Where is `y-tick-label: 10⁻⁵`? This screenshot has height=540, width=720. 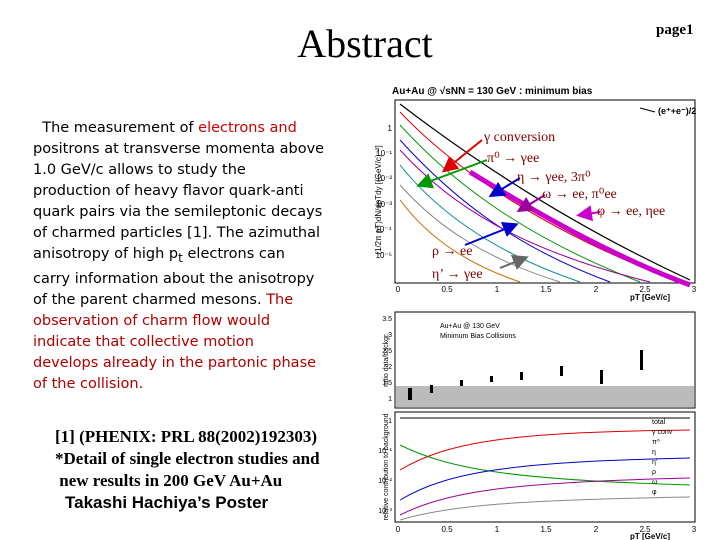 y-tick-label: 10⁻⁵ is located at coordinates (384, 255).